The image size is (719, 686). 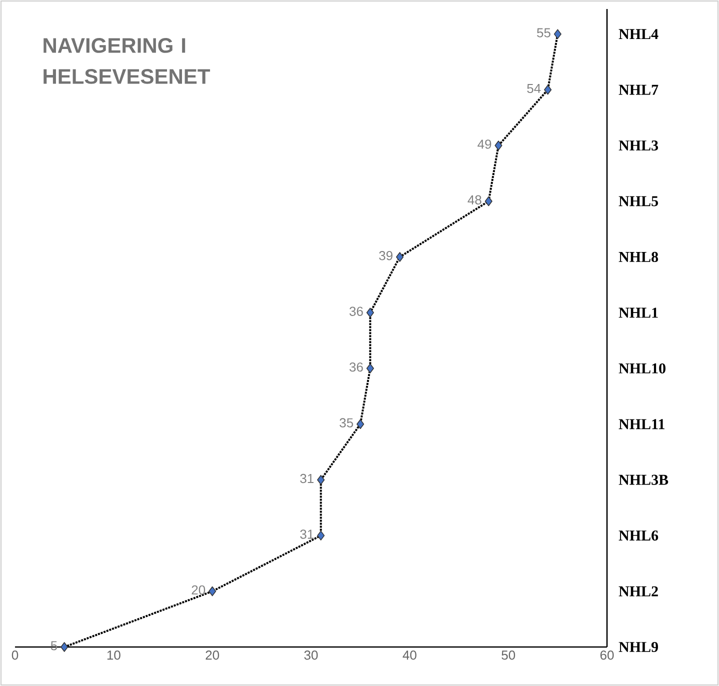 What do you see at coordinates (534, 89) in the screenshot?
I see `data-label: 54` at bounding box center [534, 89].